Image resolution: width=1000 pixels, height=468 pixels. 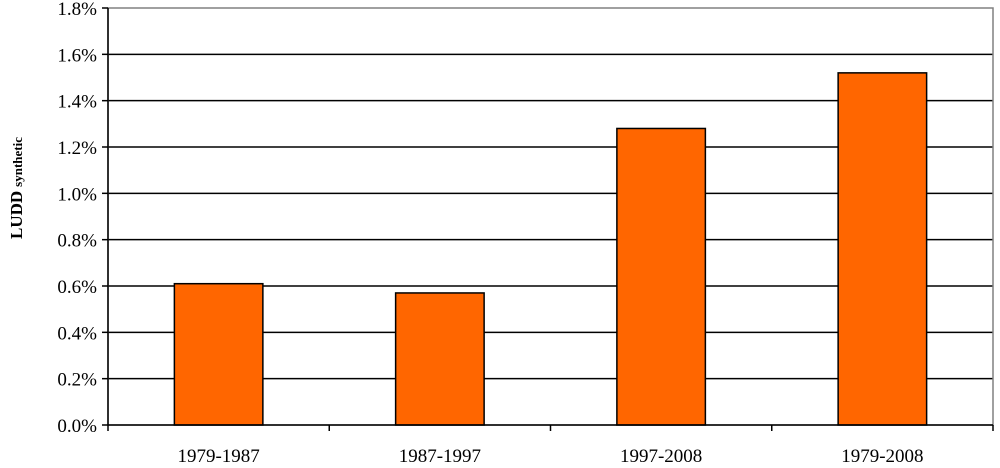 I want to click on y-tick-label: 1.4%, so click(x=77, y=102).